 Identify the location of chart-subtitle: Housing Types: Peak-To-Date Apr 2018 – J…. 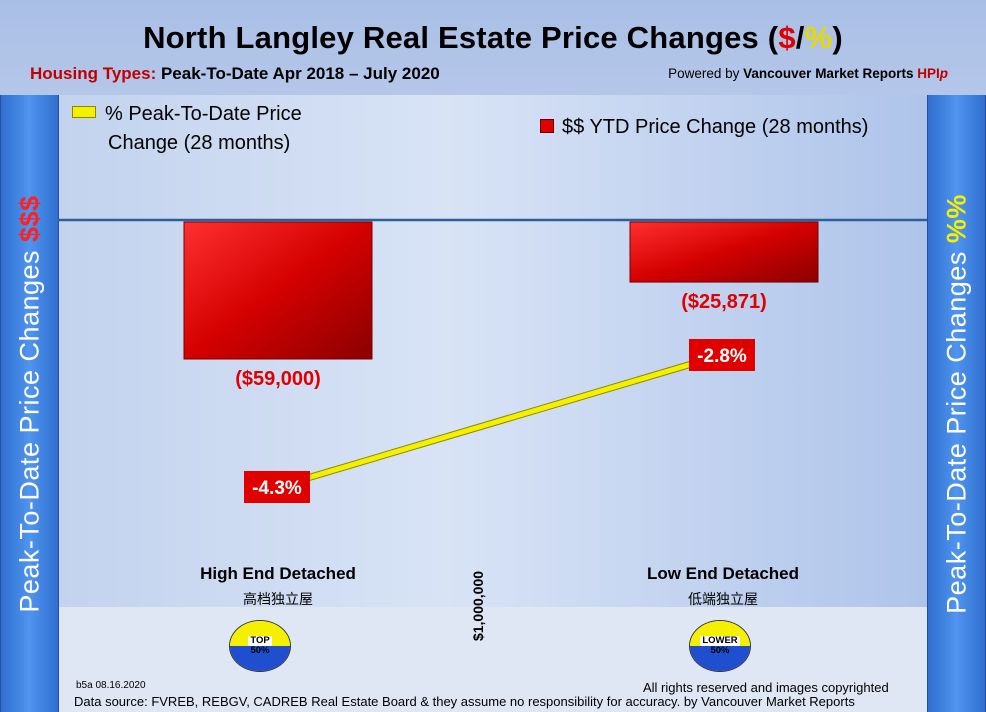
(235, 73).